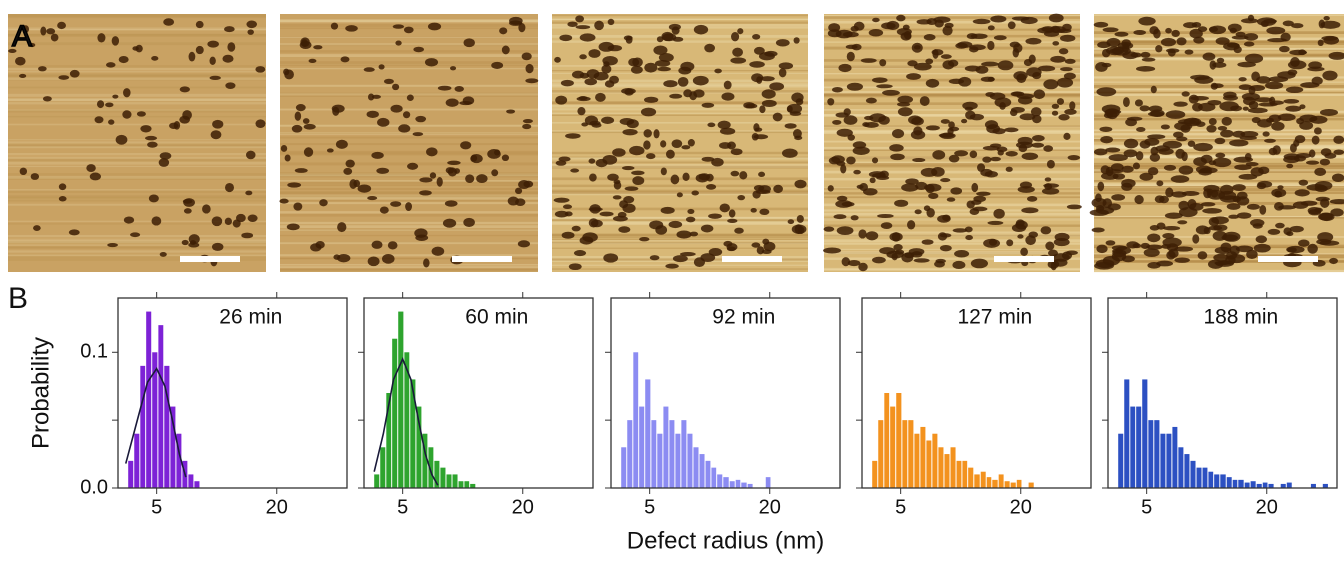 The image size is (1344, 563). I want to click on scale-bar, so click(1024, 259).